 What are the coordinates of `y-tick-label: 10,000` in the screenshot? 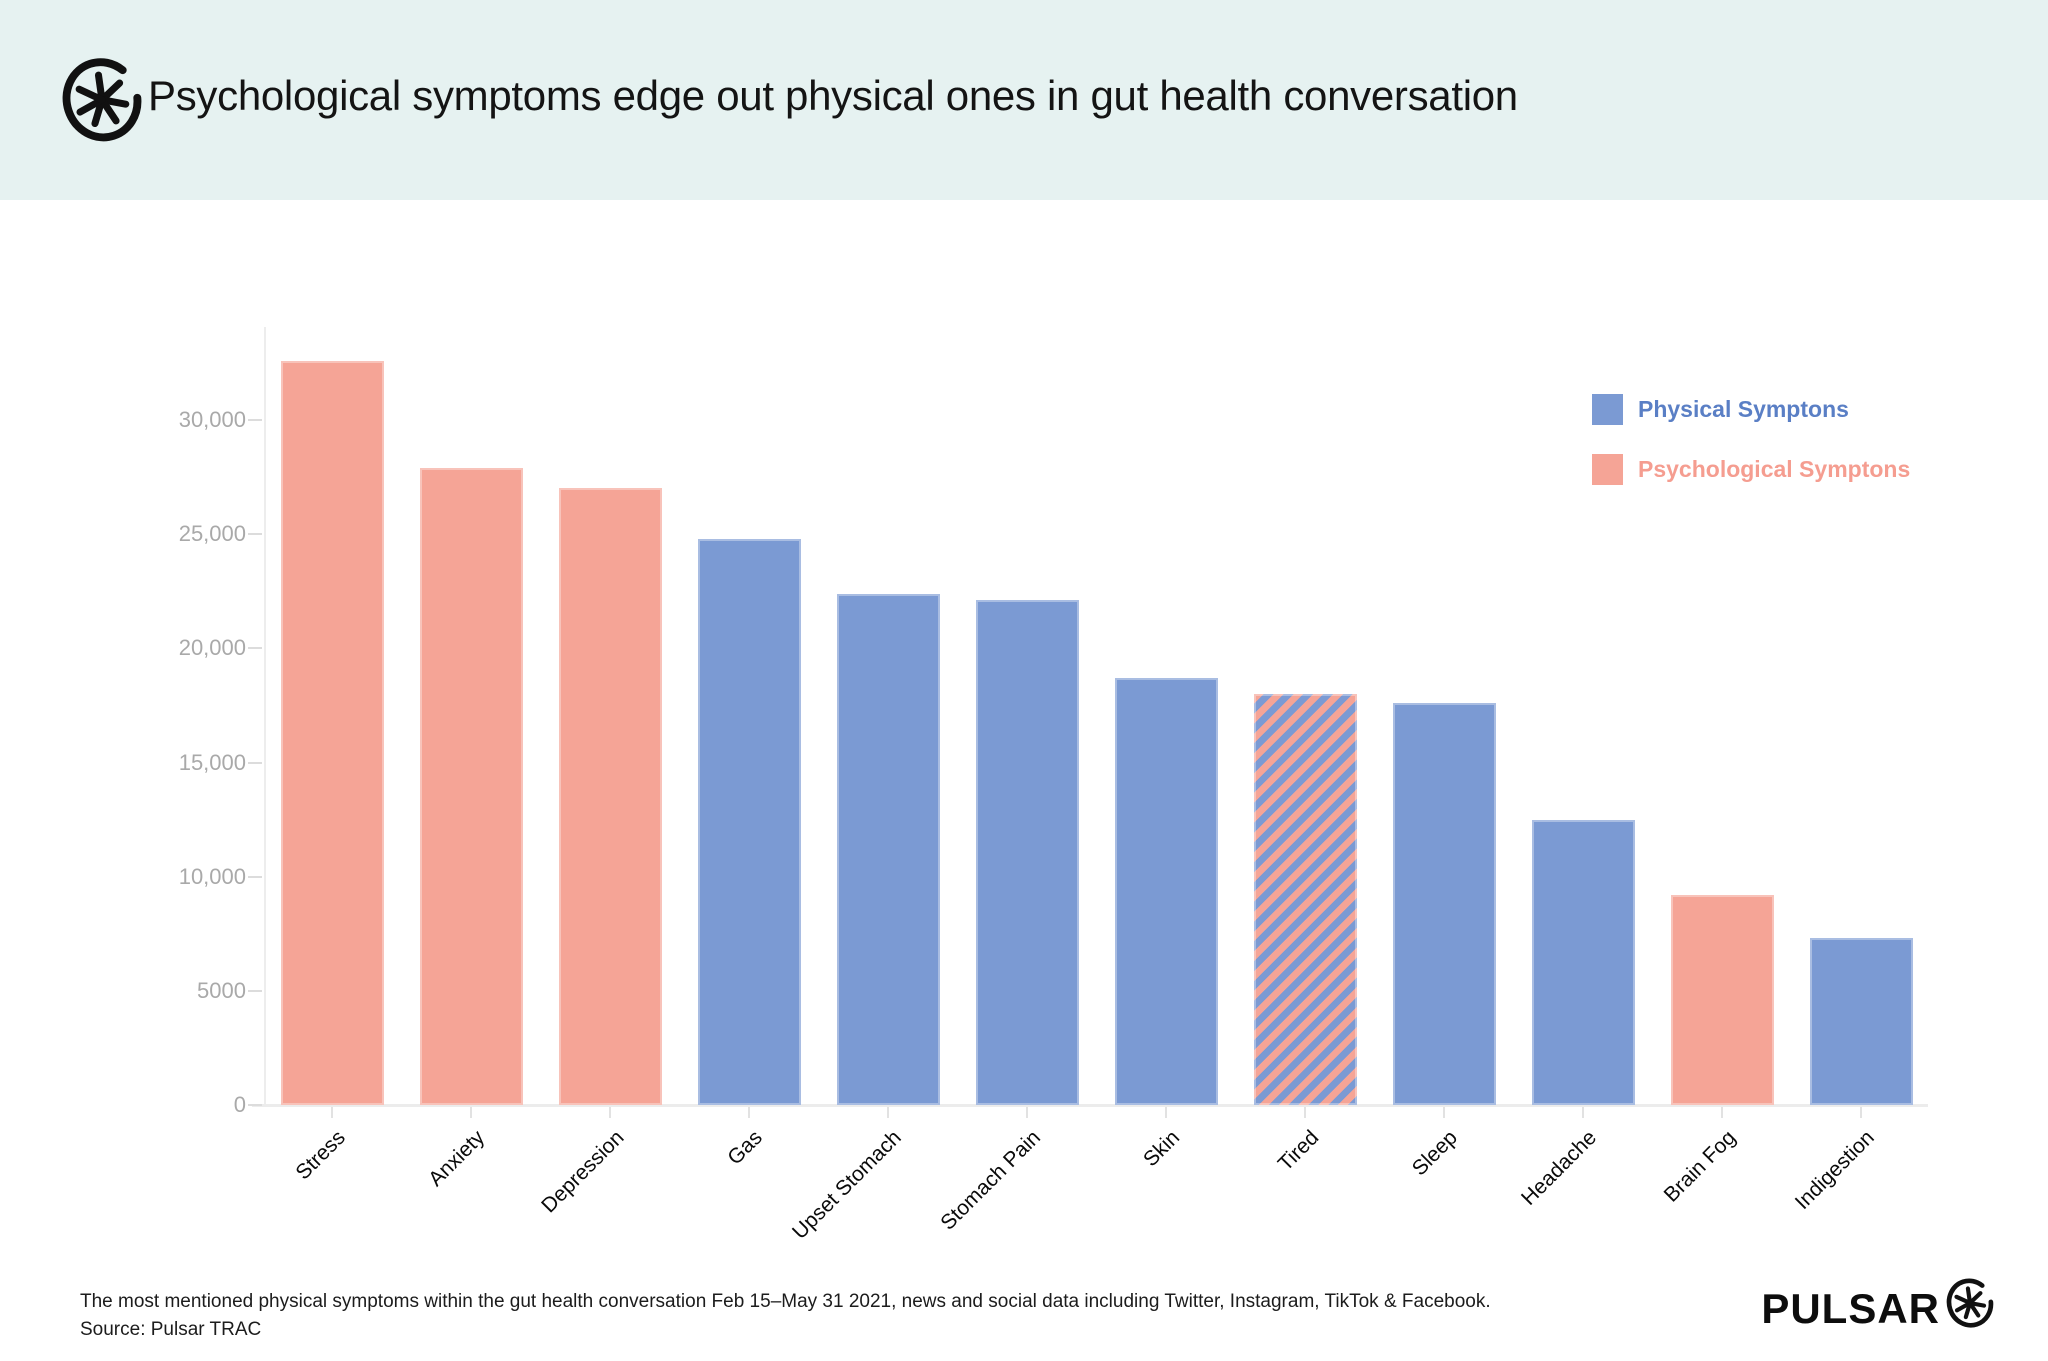 It's located at (212, 876).